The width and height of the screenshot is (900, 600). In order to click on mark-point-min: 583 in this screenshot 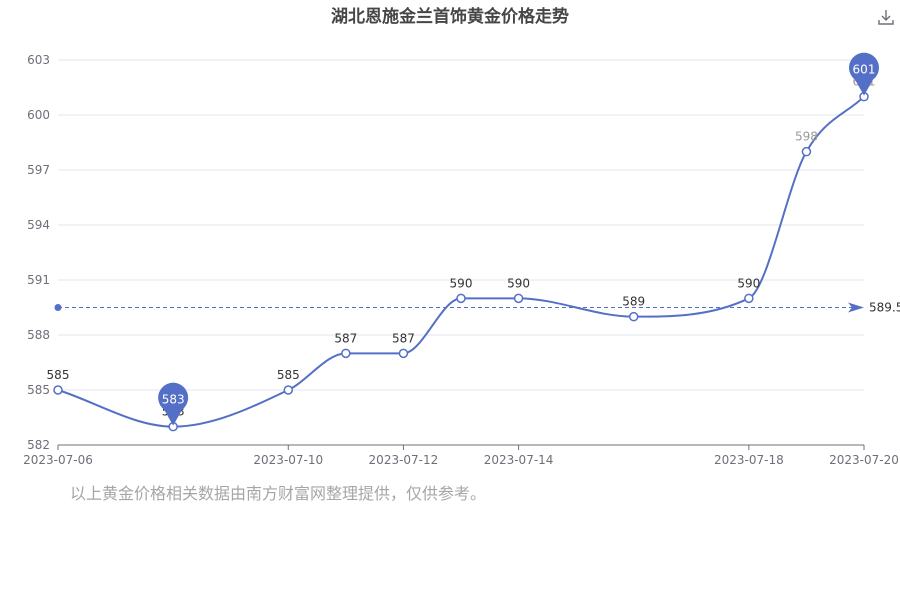, I will do `click(173, 404)`.